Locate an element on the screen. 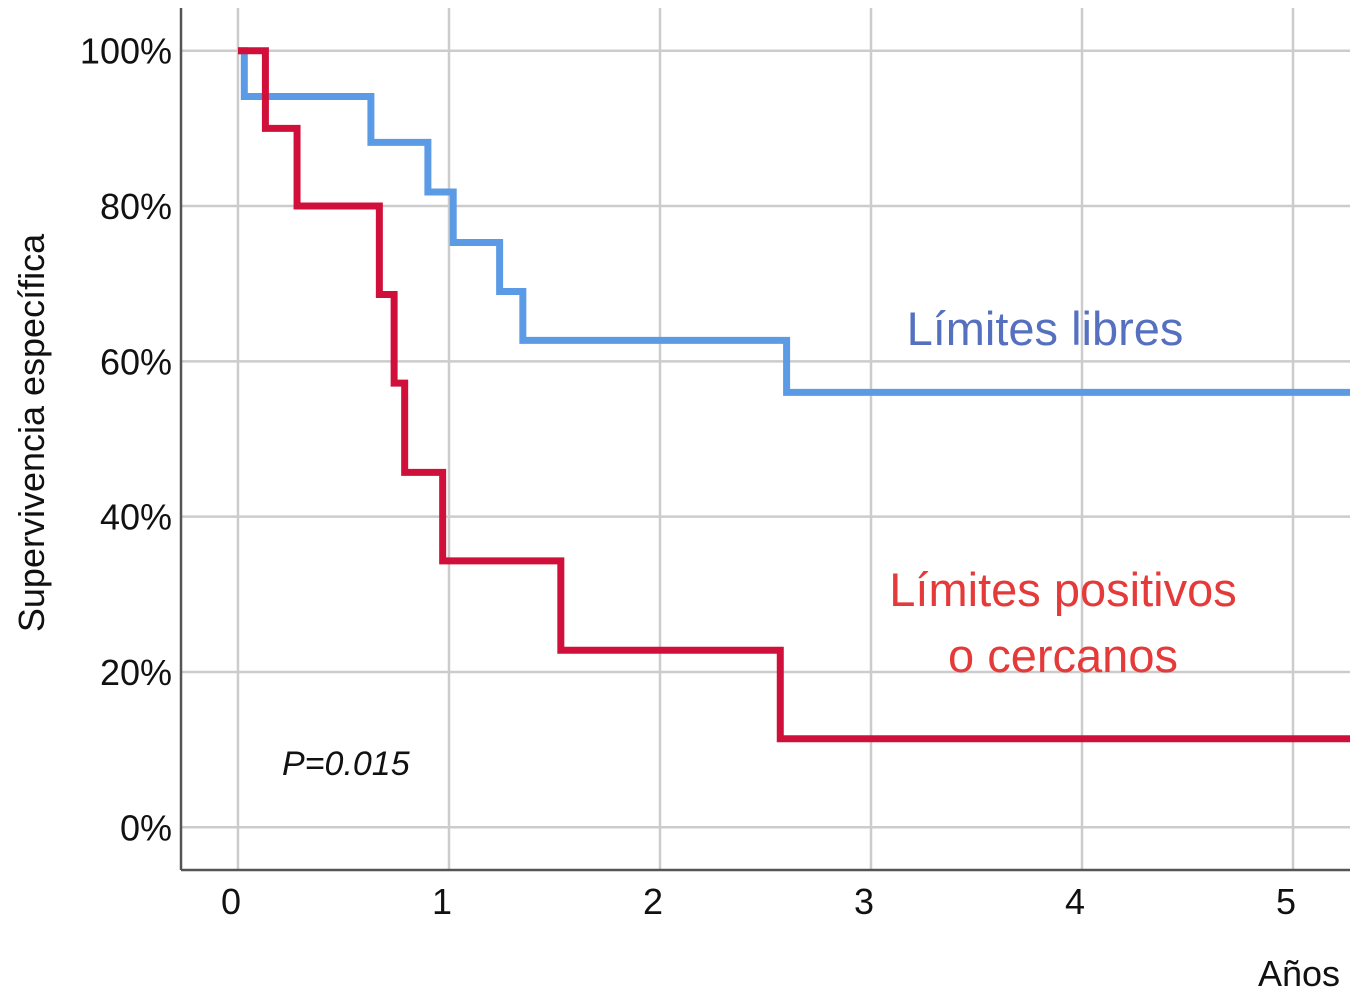 Image resolution: width=1360 pixels, height=996 pixels. series-label-limites-libres: Límites libres is located at coordinates (1045, 328).